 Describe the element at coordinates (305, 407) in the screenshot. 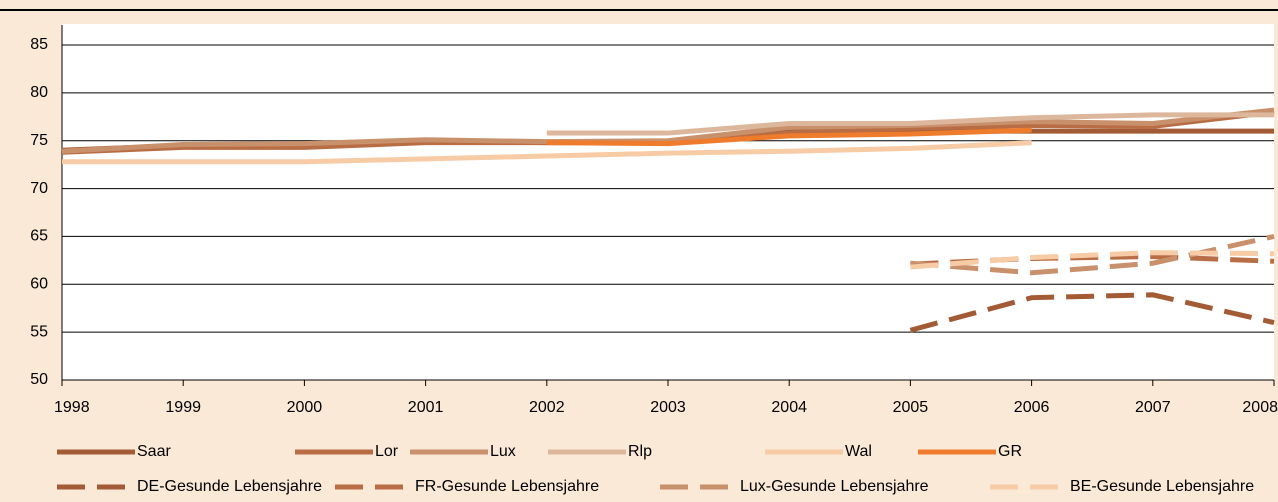

I see `x-tick-label: 2000` at that location.